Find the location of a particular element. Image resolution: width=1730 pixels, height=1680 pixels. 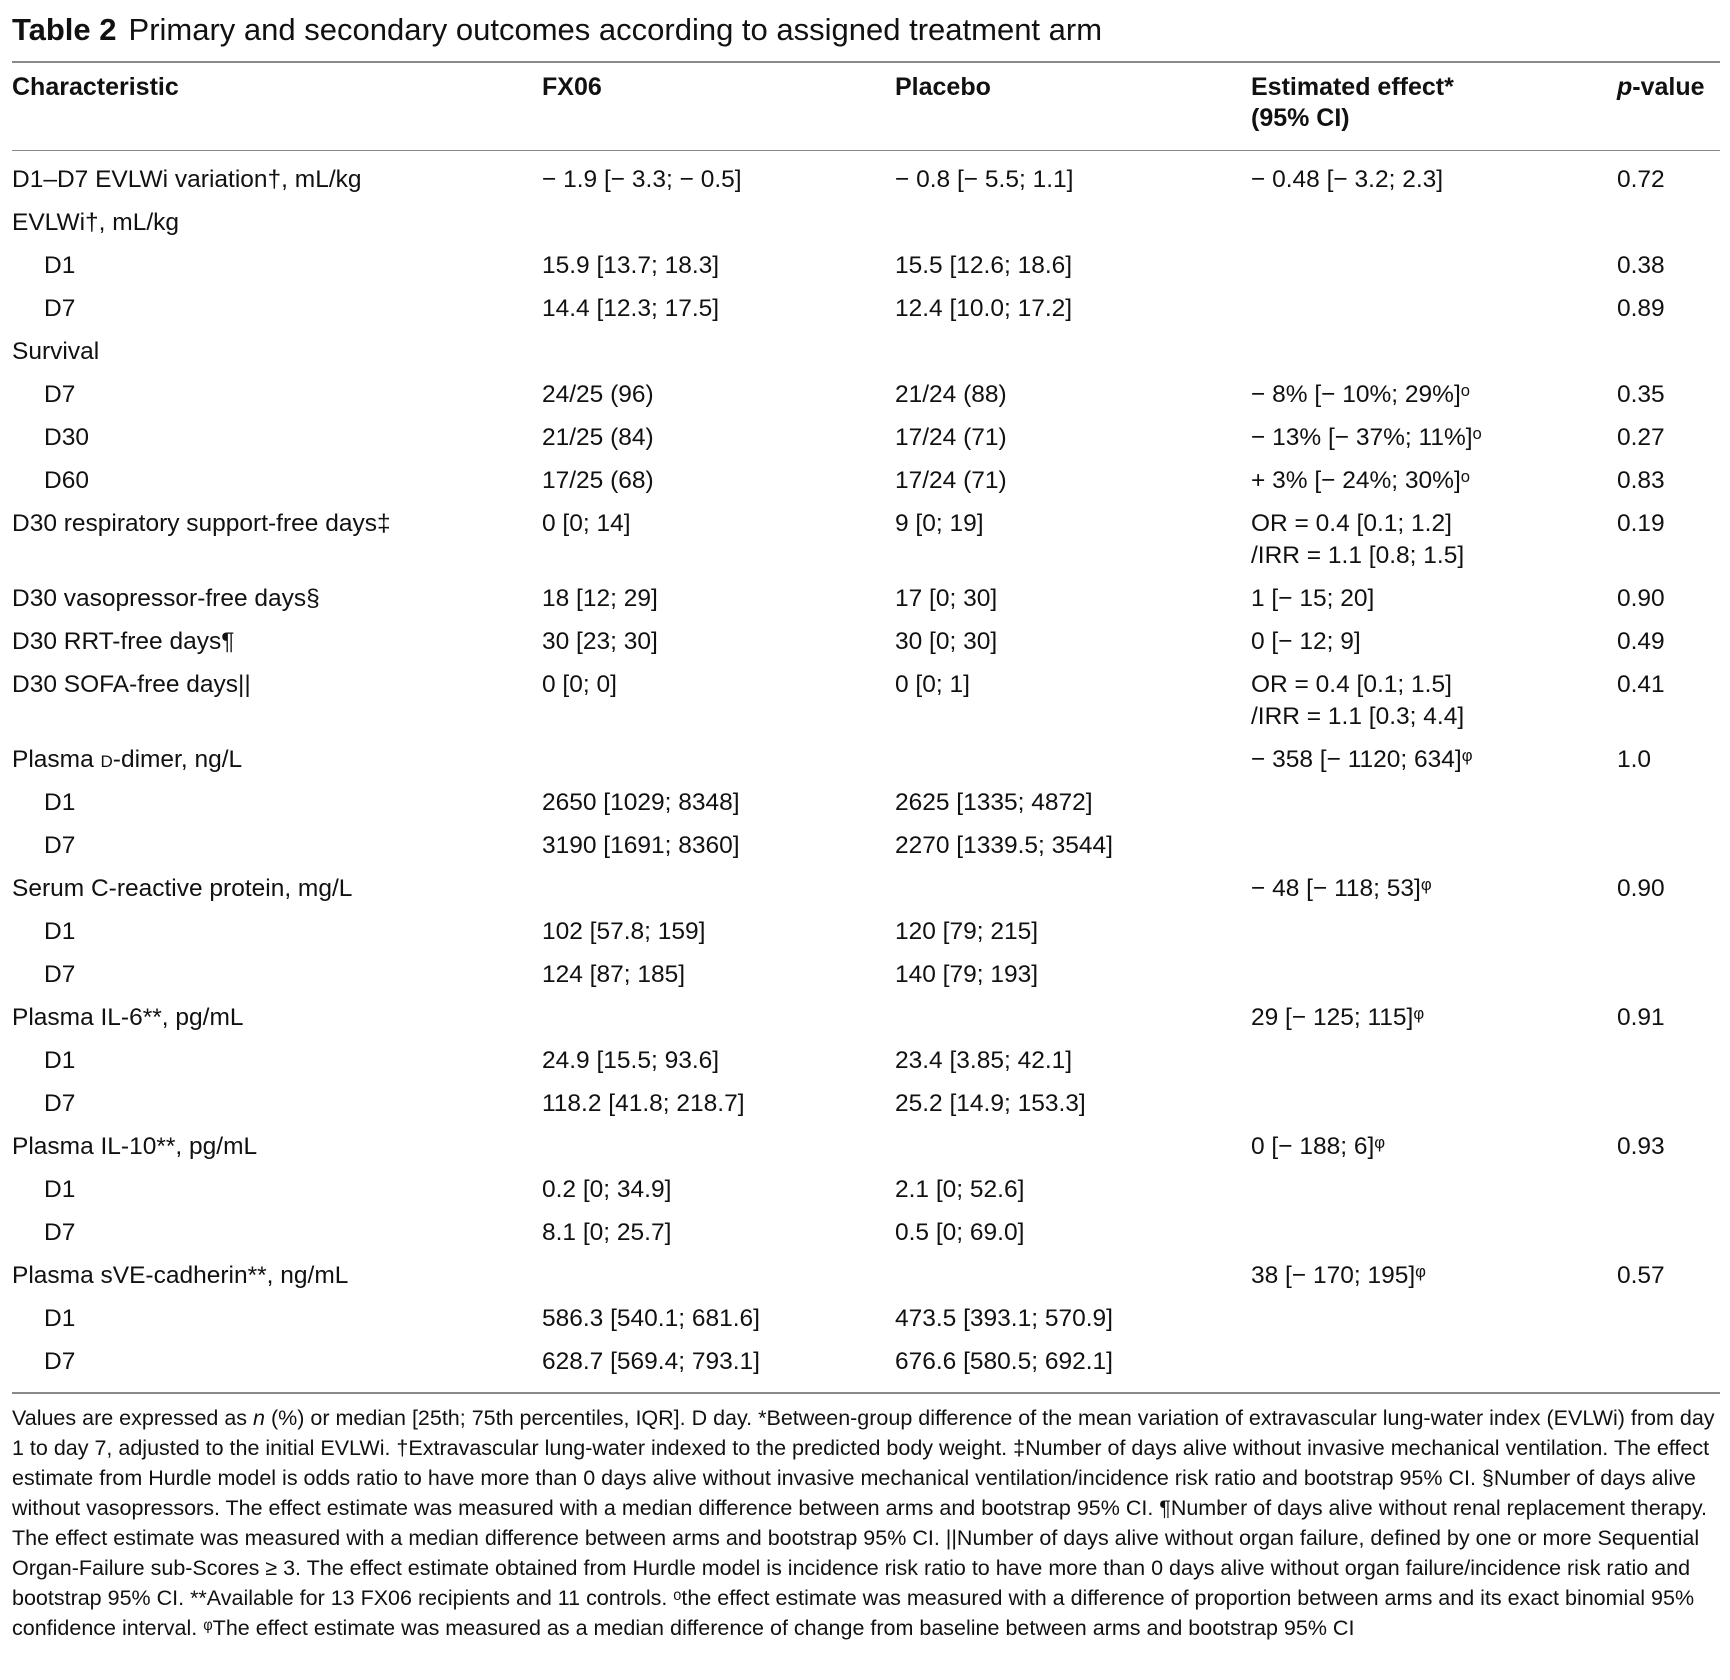

header-effect-line2: (95% CI) is located at coordinates (1300, 118).